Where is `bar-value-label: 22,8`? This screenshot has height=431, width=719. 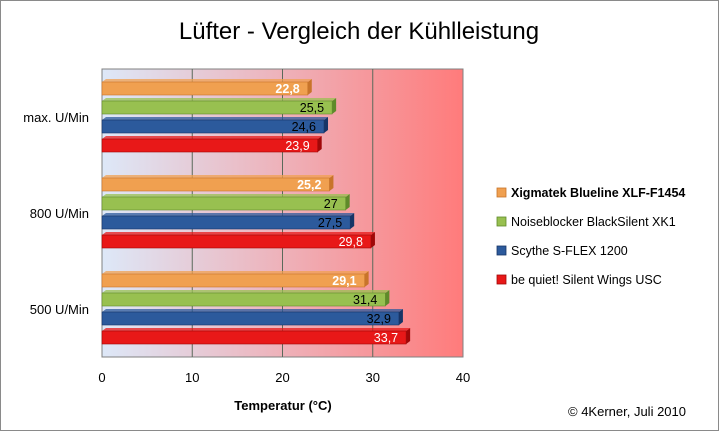
bar-value-label: 22,8 is located at coordinates (287, 89).